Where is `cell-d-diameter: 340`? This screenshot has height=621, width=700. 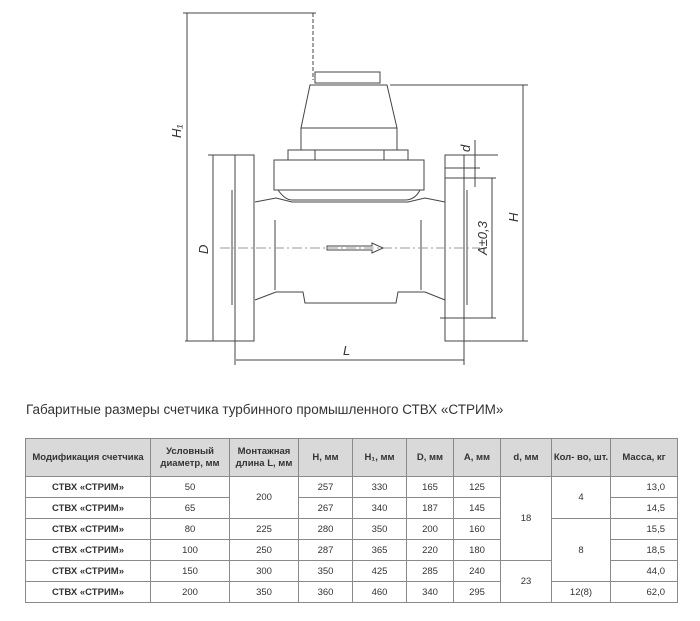
cell-d-diameter: 340 is located at coordinates (430, 592).